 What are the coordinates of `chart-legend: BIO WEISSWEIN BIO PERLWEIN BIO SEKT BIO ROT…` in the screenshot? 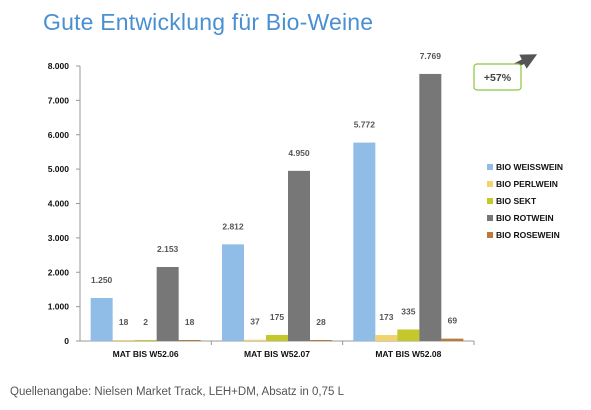 It's located at (525, 201).